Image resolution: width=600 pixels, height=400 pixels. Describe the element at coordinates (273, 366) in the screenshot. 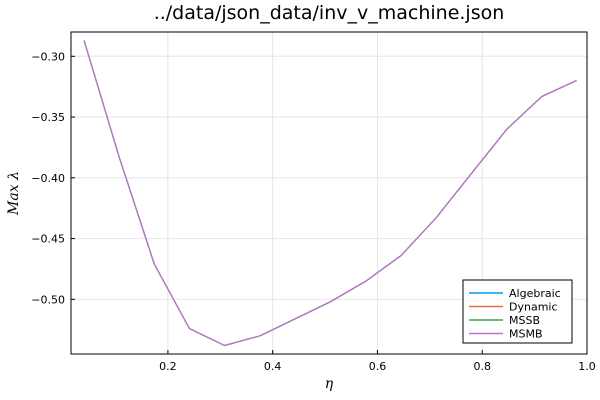

I see `x-tick-label: 0.4` at that location.